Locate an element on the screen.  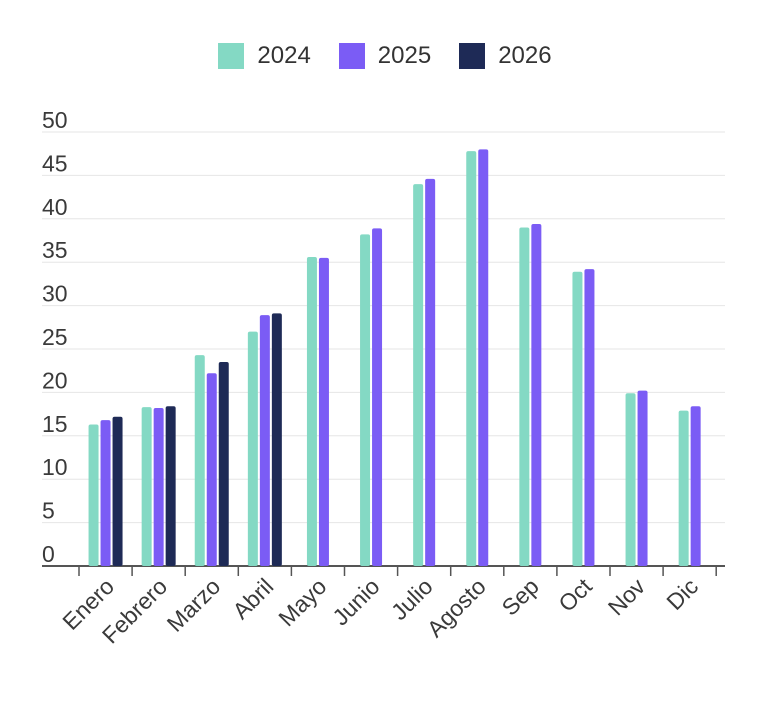
y-tick-label: 20 is located at coordinates (55, 380).